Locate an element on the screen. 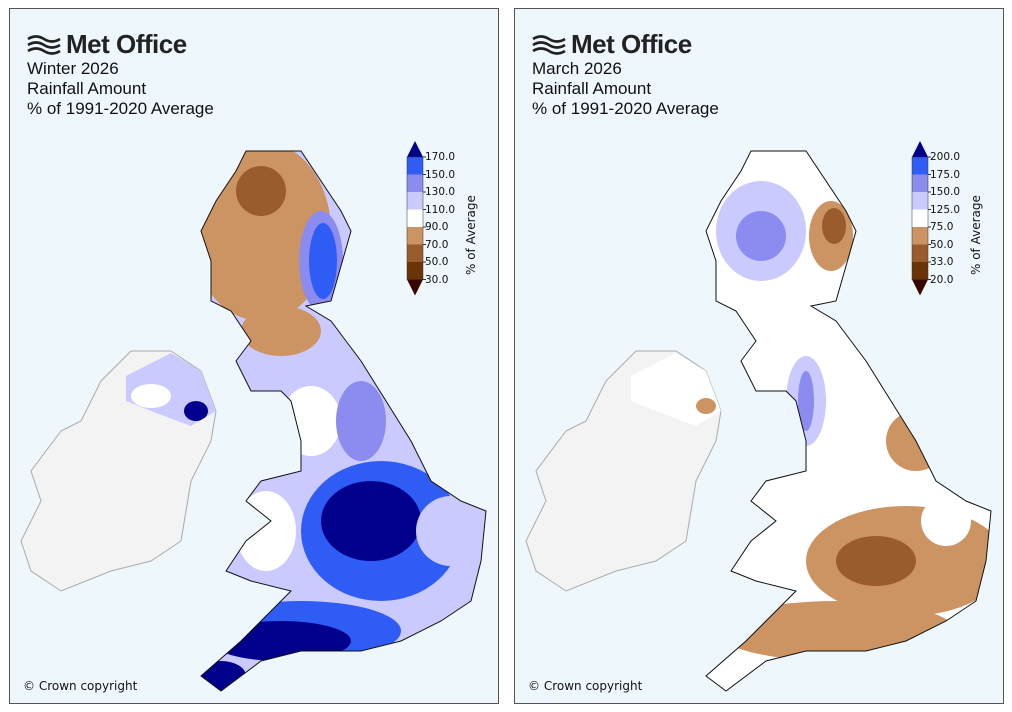 The height and width of the screenshot is (712, 1012). colorbar-tick-label: 75.0 is located at coordinates (942, 227).